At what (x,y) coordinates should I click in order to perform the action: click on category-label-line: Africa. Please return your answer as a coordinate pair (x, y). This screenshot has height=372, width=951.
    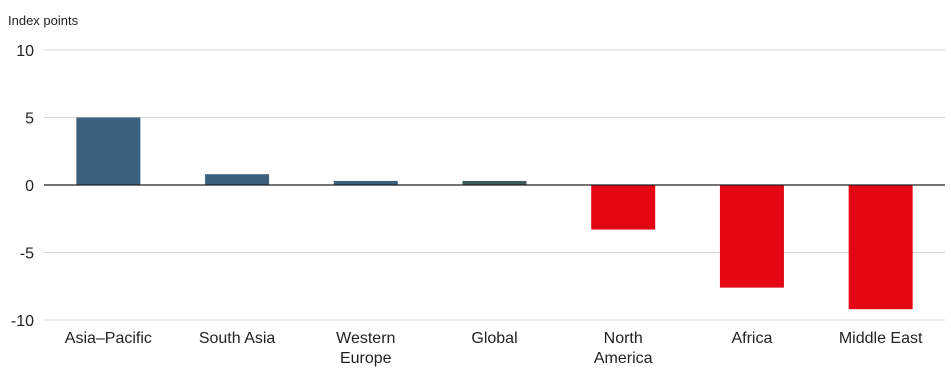
    Looking at the image, I should click on (751, 338).